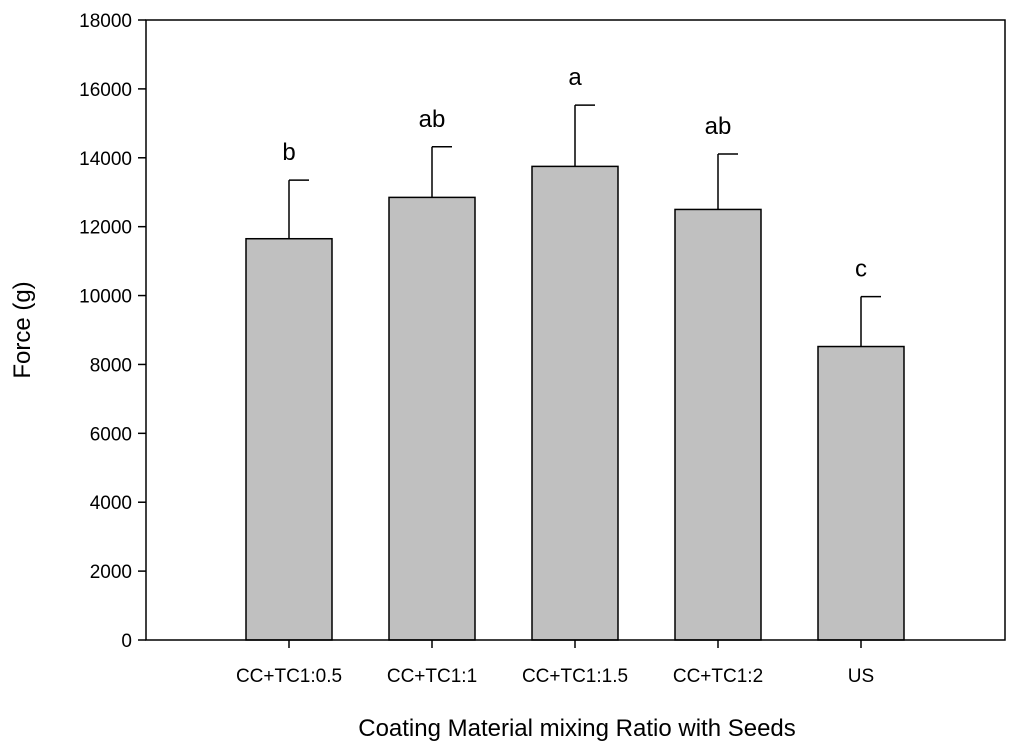 Image resolution: width=1018 pixels, height=754 pixels. What do you see at coordinates (111, 434) in the screenshot?
I see `y-tick-label: 6000` at bounding box center [111, 434].